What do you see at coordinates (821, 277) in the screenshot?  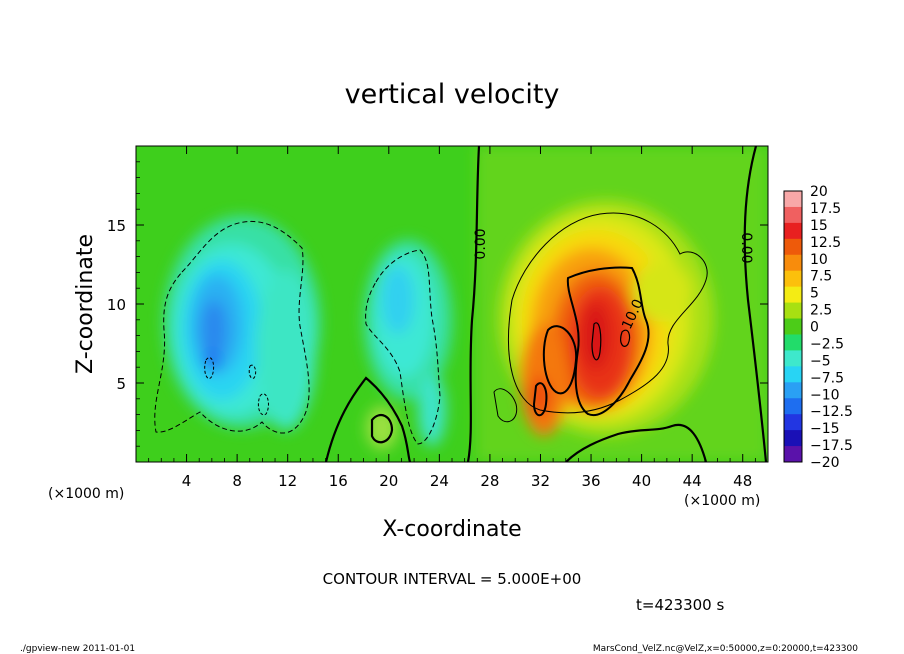 I see `colorbar-label: 7.5` at bounding box center [821, 277].